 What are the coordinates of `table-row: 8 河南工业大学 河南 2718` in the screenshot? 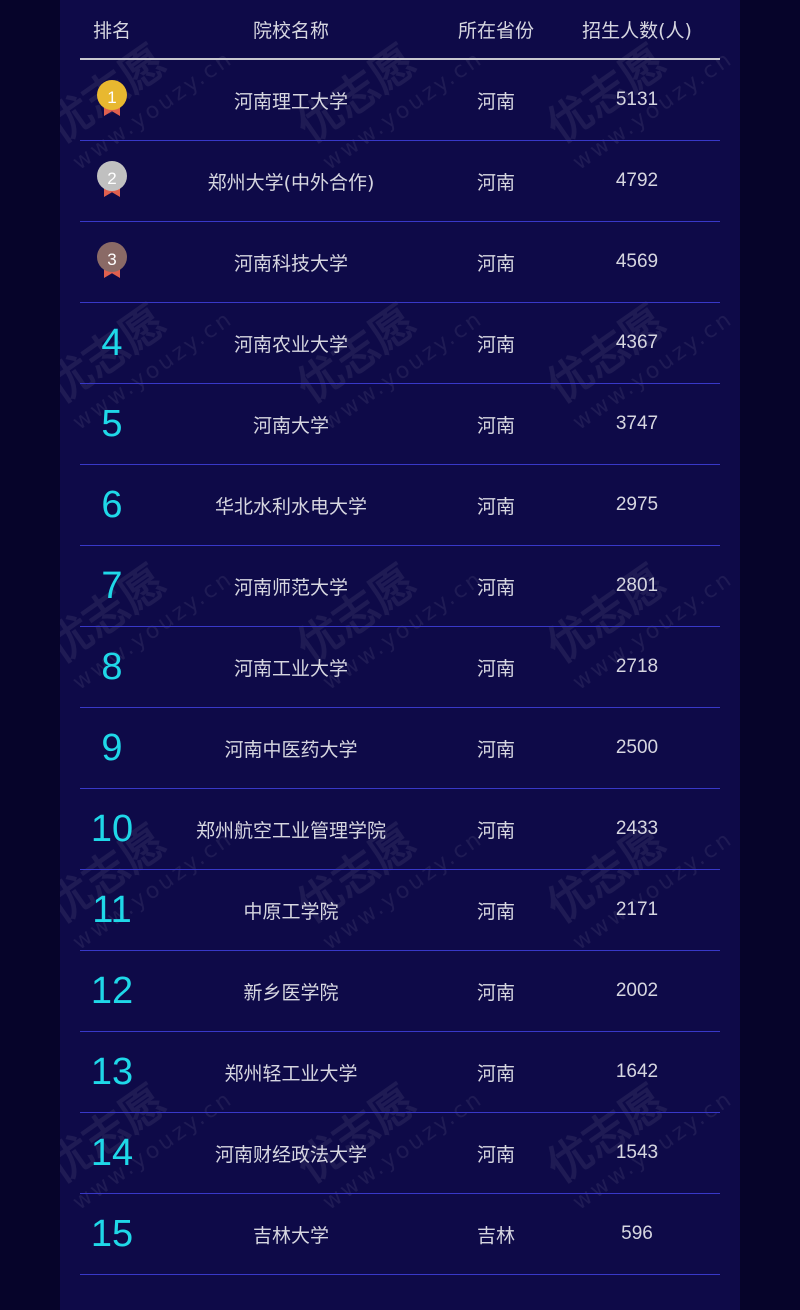 It's located at (400, 667).